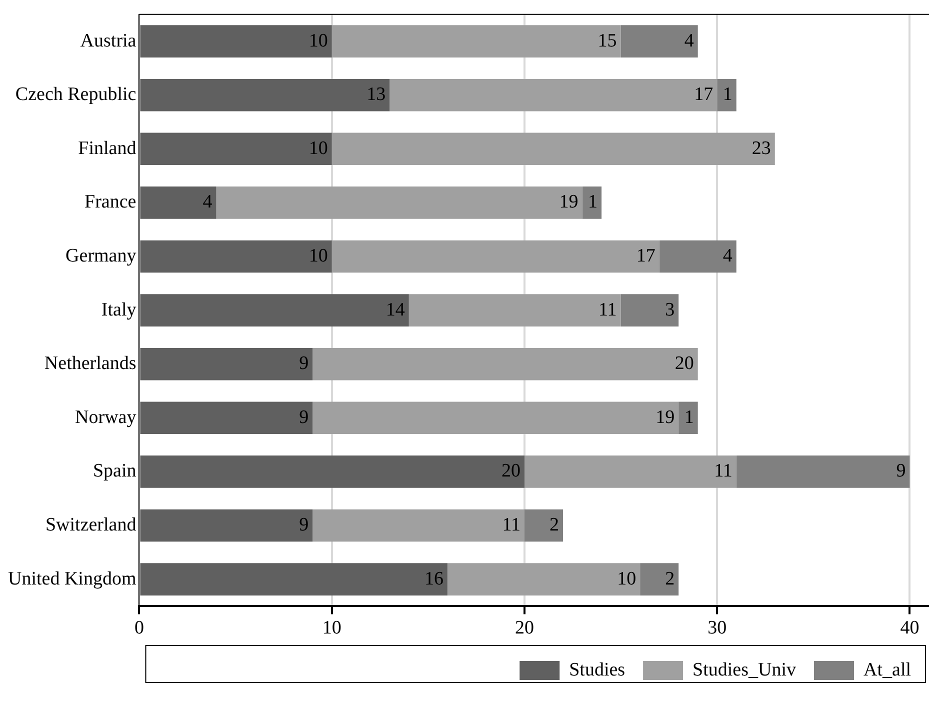 The image size is (929, 709). What do you see at coordinates (107, 148) in the screenshot?
I see `y-tick-label: Finland` at bounding box center [107, 148].